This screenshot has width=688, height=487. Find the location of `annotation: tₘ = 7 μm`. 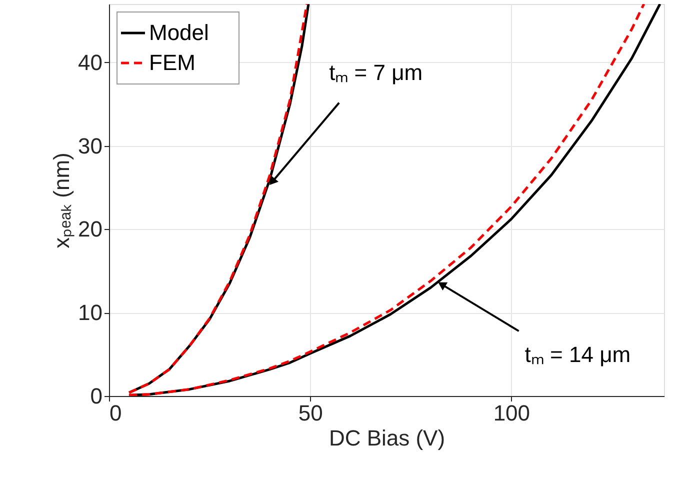

annotation: tₘ = 7 μm is located at coordinates (376, 72).